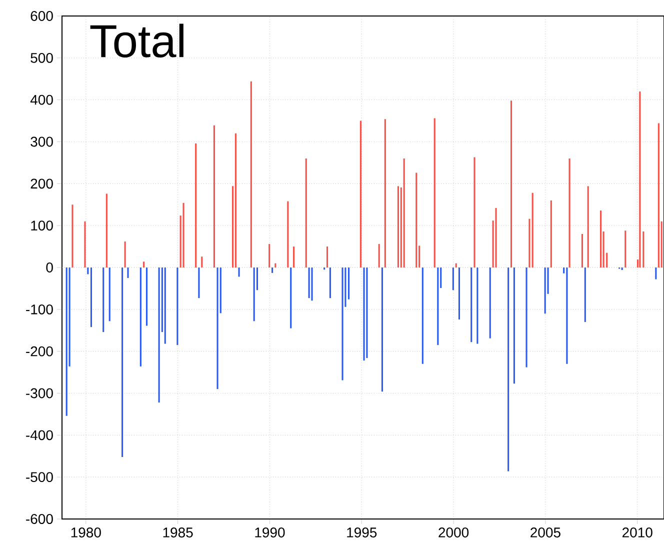 The width and height of the screenshot is (664, 560). What do you see at coordinates (39, 519) in the screenshot?
I see `y-tick-label: -600` at bounding box center [39, 519].